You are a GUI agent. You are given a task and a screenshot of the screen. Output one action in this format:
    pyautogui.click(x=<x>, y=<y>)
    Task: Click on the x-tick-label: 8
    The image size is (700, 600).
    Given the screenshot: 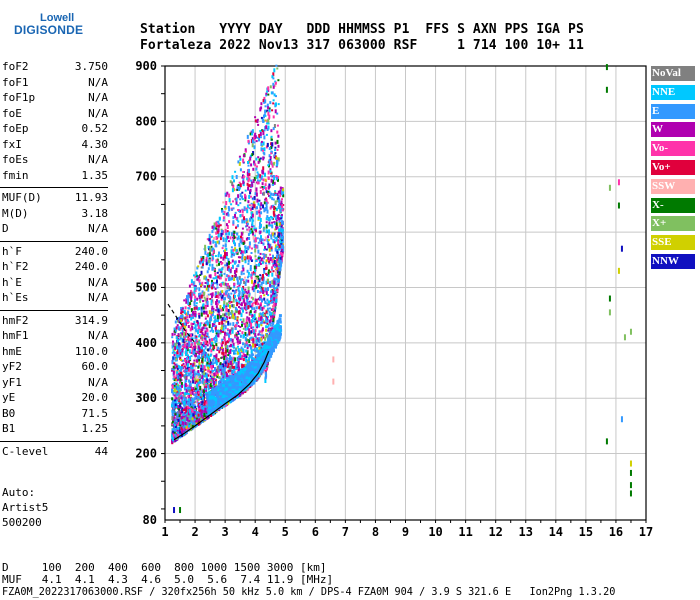 What is the action you would take?
    pyautogui.click(x=375, y=532)
    